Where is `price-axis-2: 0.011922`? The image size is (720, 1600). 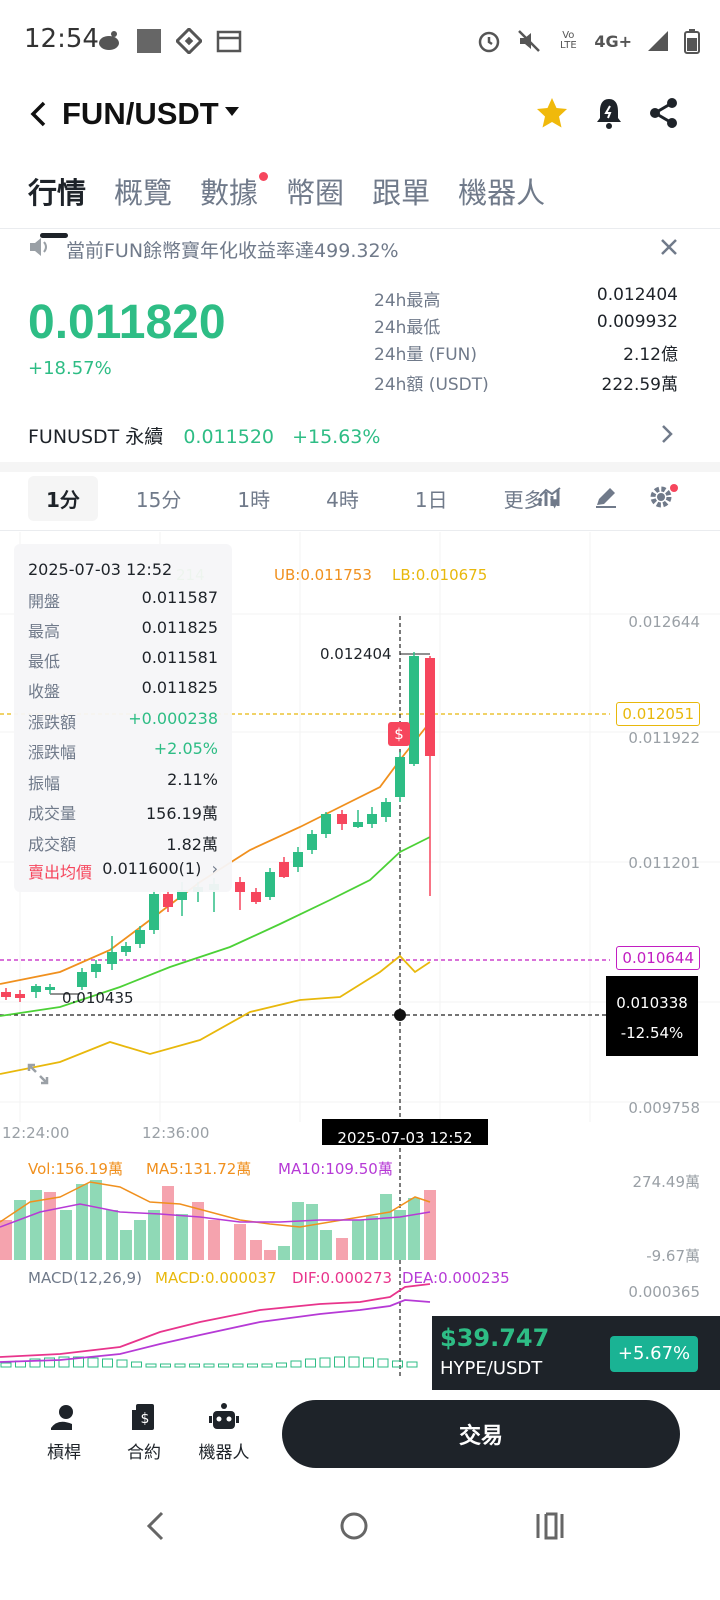 price-axis-2: 0.011922 is located at coordinates (664, 738).